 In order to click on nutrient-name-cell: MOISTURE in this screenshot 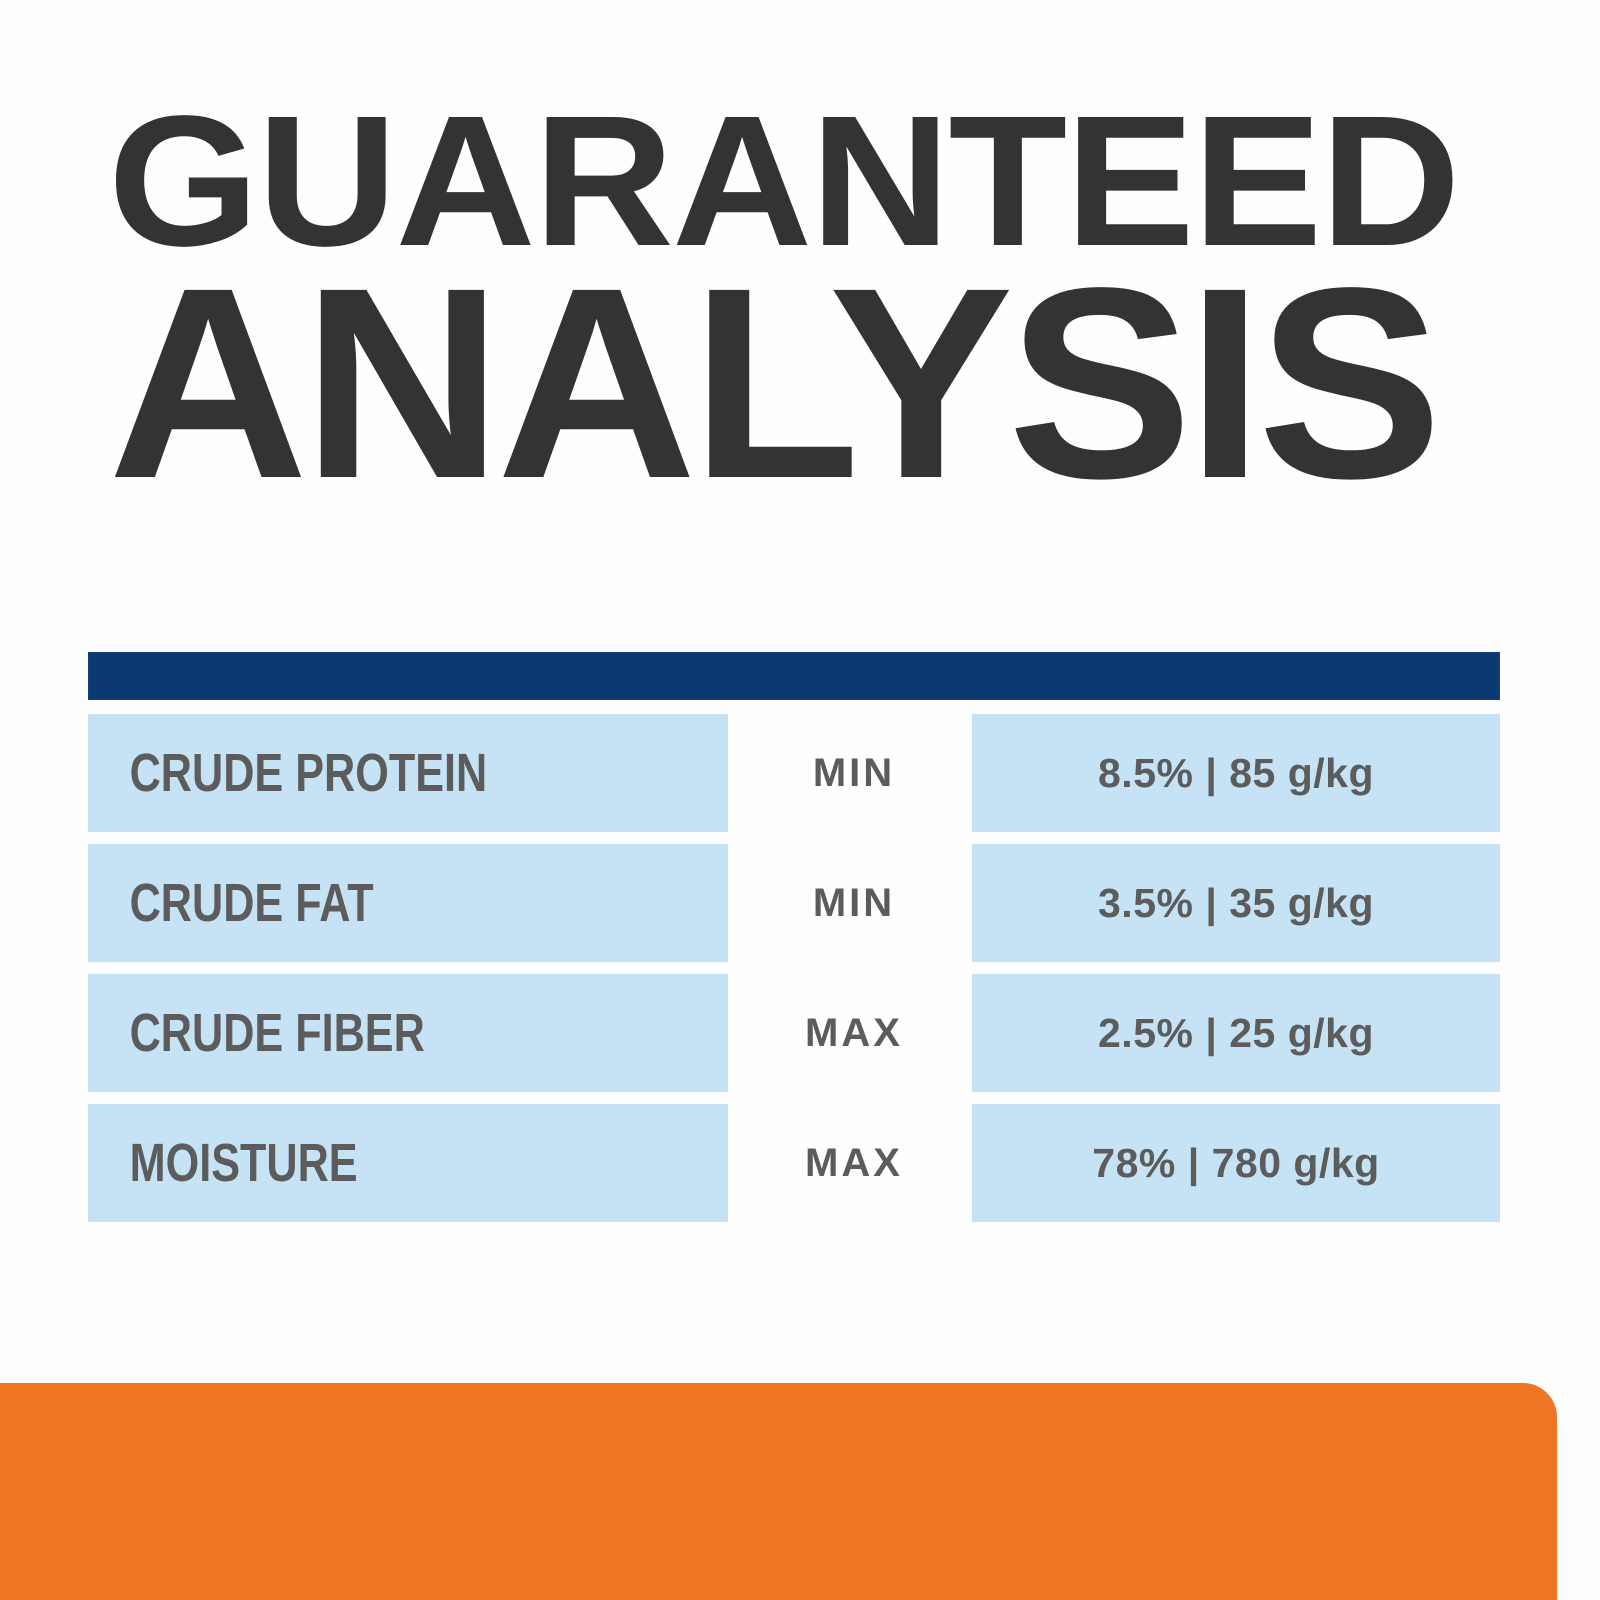, I will do `click(408, 1163)`.